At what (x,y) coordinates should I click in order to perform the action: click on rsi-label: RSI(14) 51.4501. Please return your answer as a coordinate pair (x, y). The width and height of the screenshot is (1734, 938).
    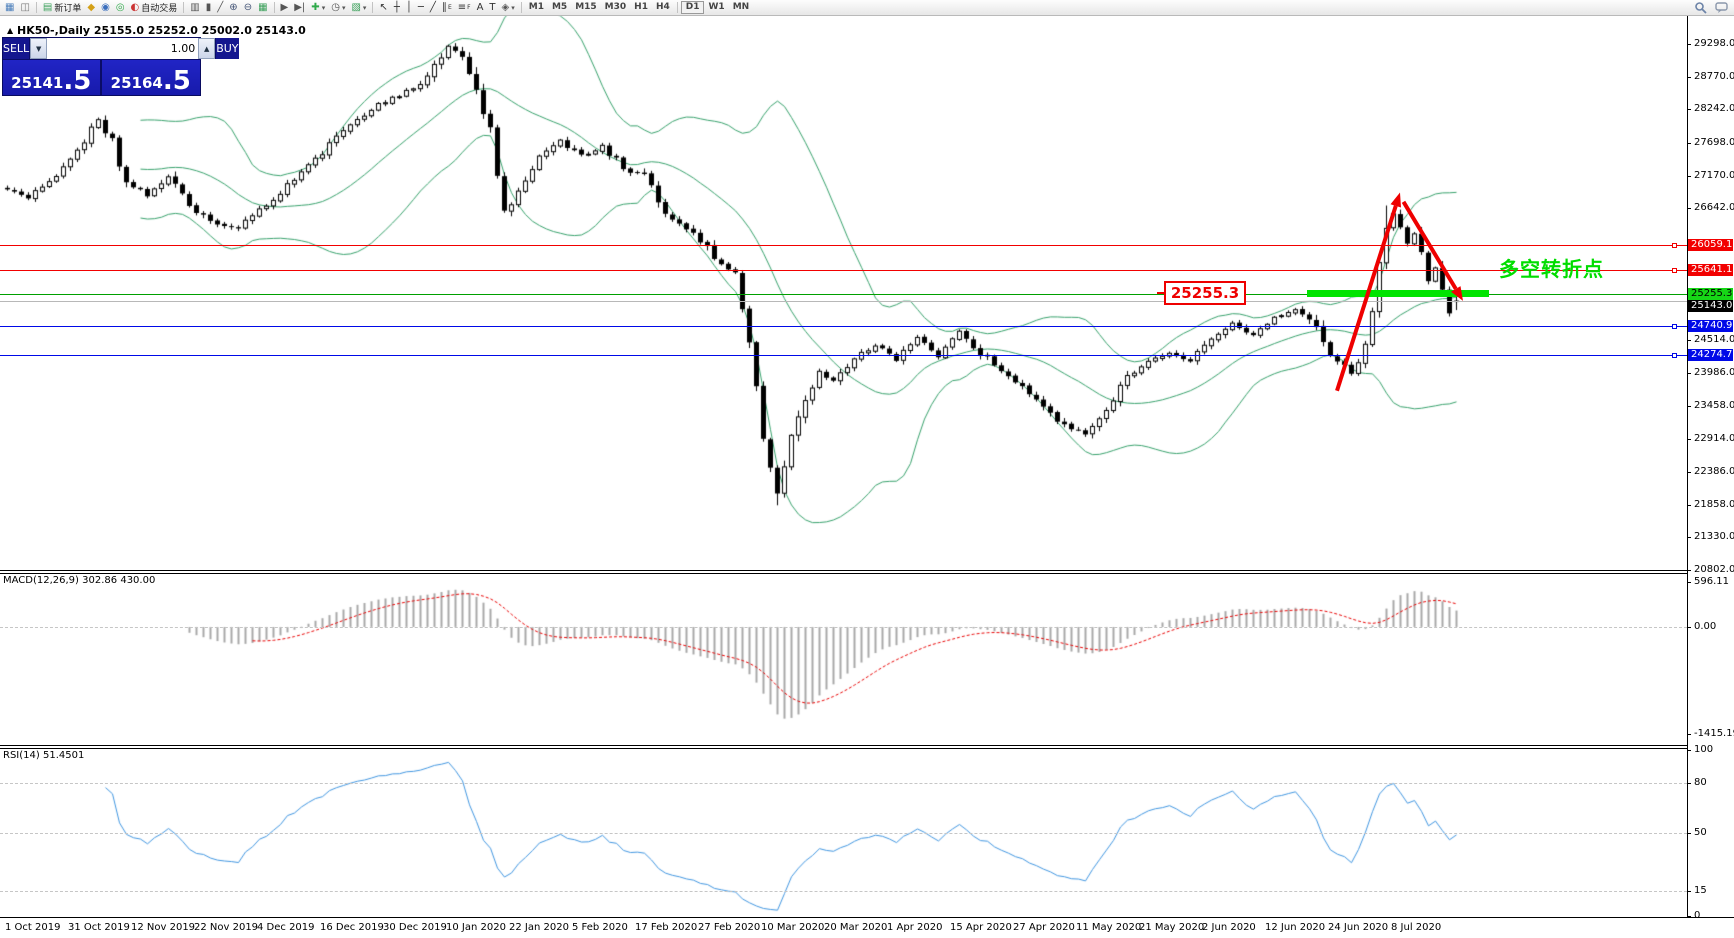
    Looking at the image, I should click on (44, 755).